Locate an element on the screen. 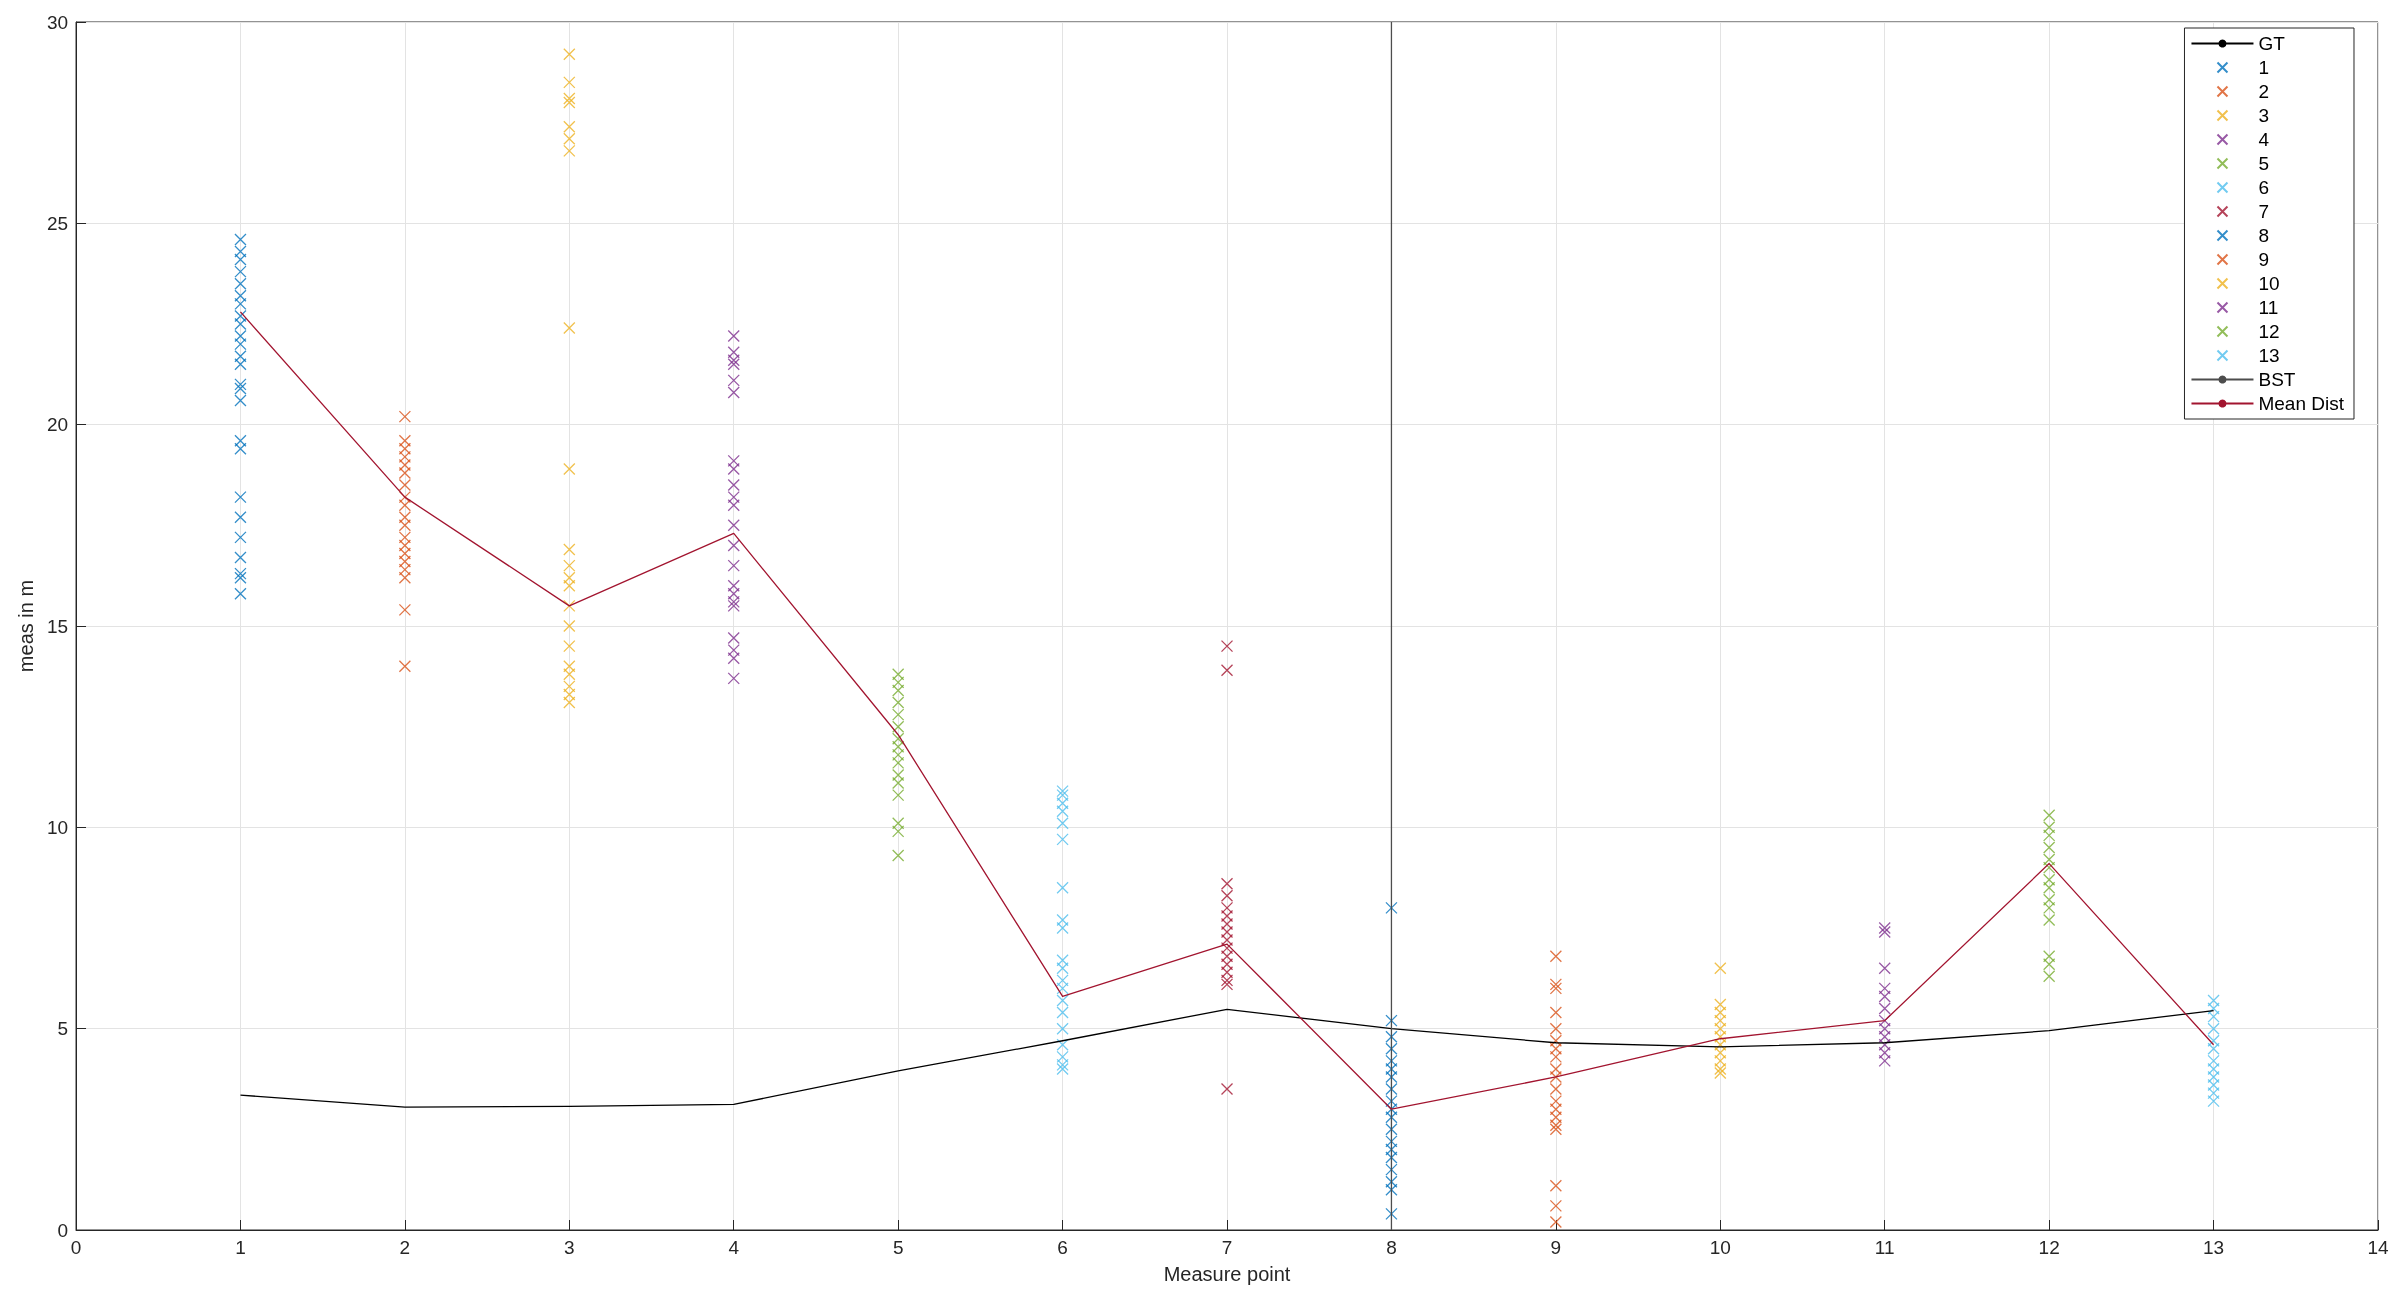 The height and width of the screenshot is (1303, 2402). x-tick-label: 5 is located at coordinates (898, 1247).